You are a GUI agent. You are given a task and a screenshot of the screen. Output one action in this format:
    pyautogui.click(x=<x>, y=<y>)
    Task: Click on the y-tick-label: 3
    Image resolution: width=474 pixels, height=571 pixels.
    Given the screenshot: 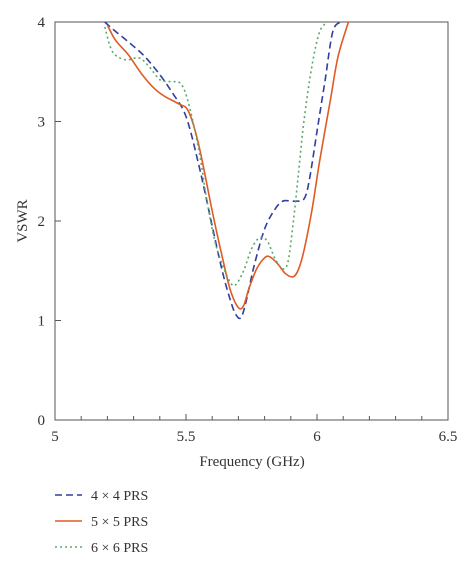 What is the action you would take?
    pyautogui.click(x=42, y=123)
    